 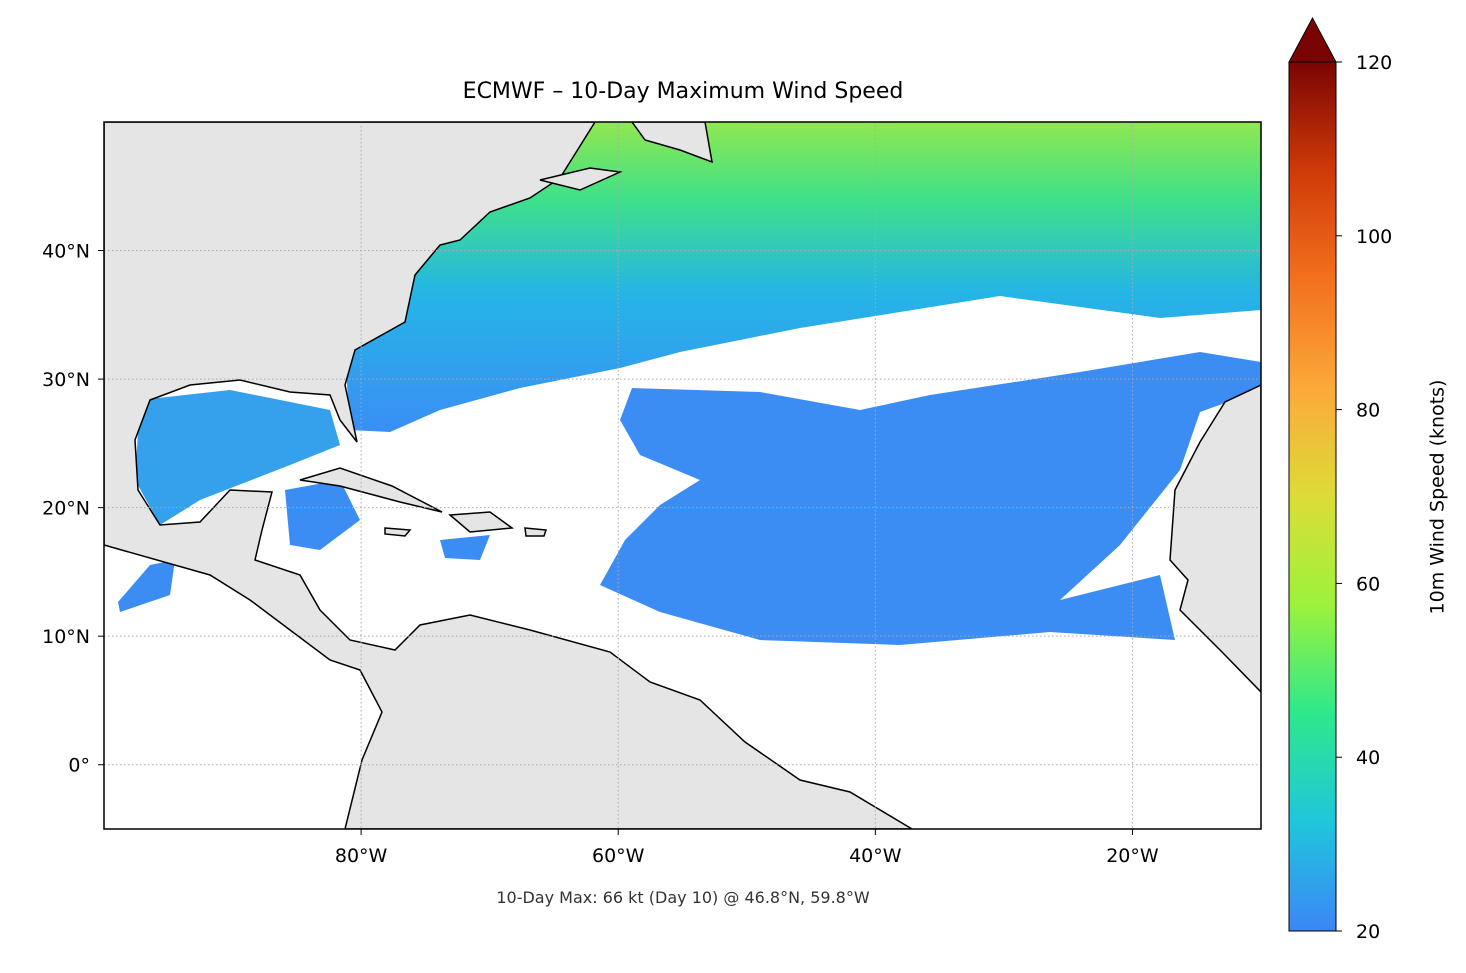 I want to click on y-tick-label: 40°N, so click(x=66, y=252).